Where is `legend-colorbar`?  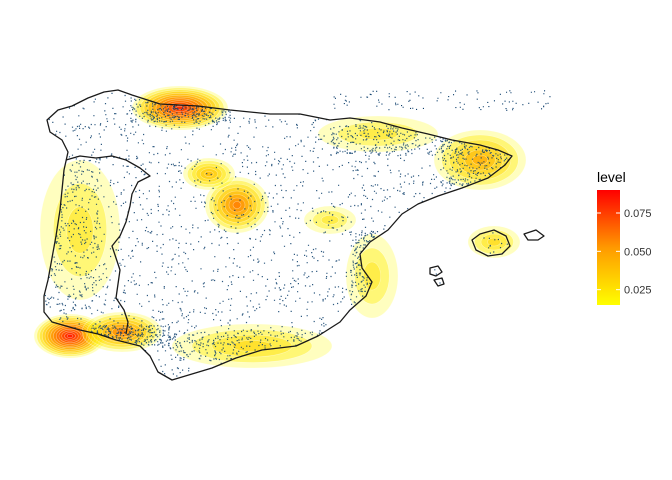 legend-colorbar is located at coordinates (608, 247).